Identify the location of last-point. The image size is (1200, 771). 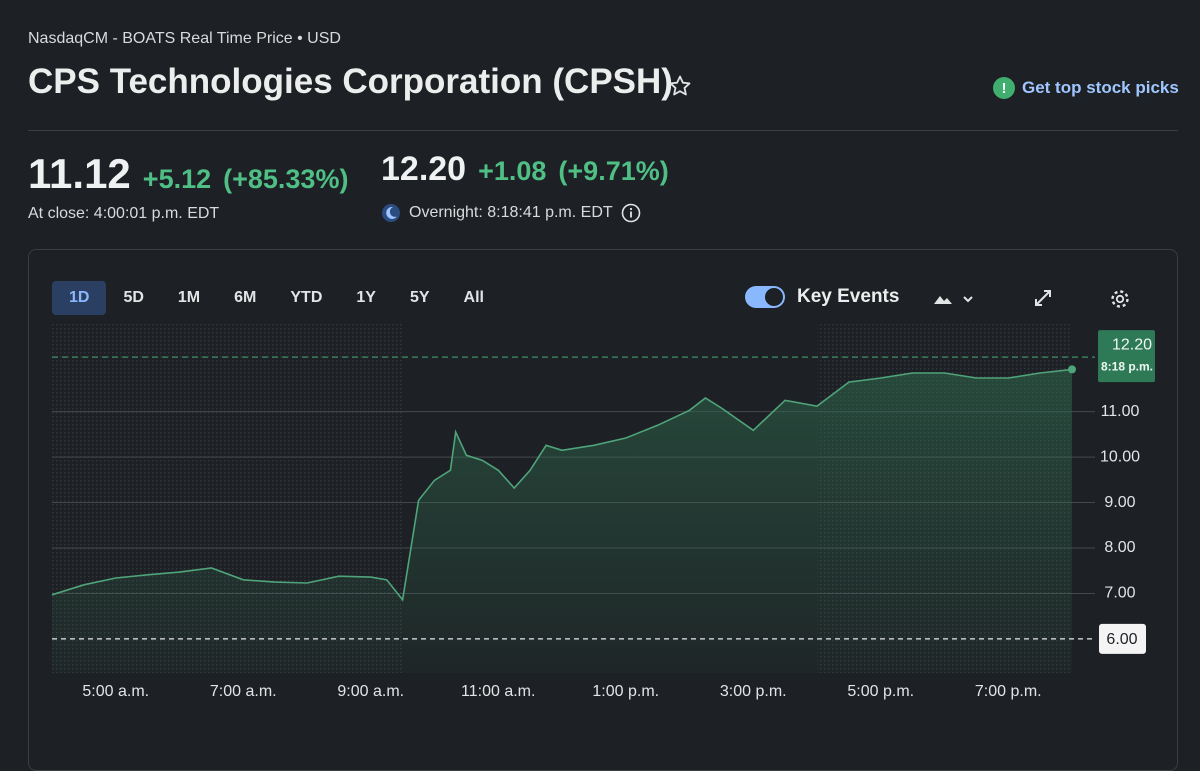
(1072, 369).